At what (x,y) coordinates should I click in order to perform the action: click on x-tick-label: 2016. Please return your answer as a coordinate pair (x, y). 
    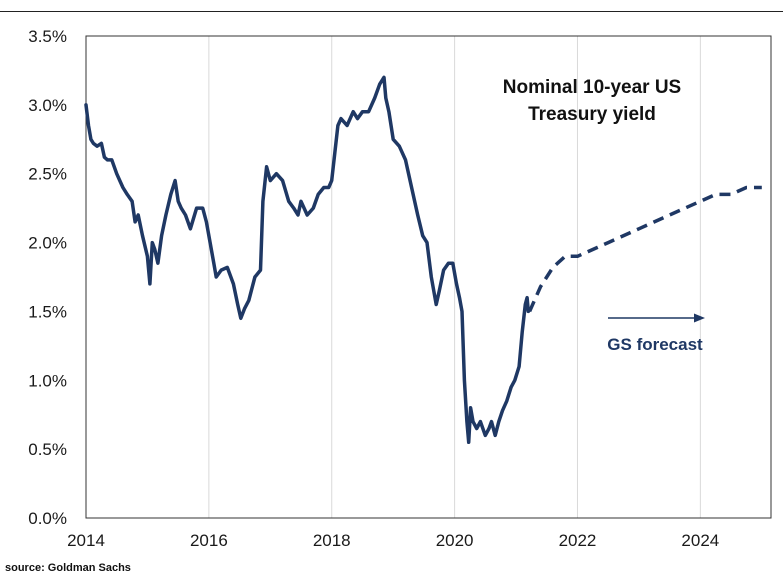
    Looking at the image, I should click on (209, 540).